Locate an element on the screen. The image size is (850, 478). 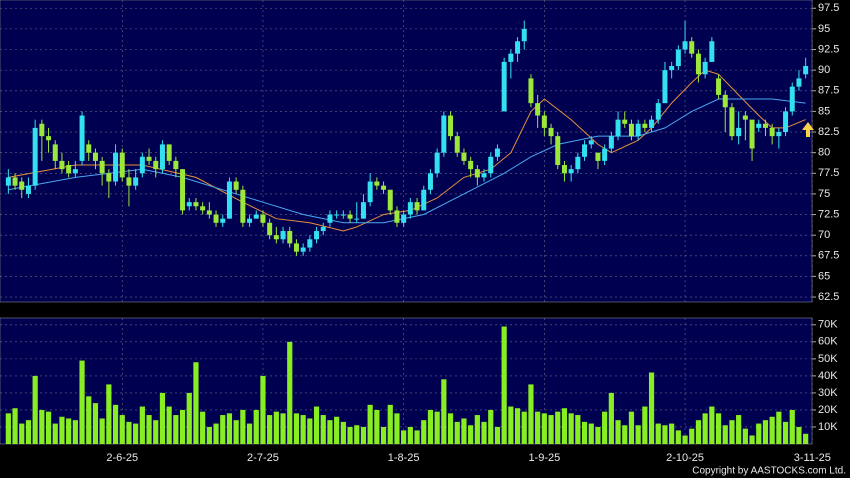
y-tick-label: 10K is located at coordinates (828, 427).